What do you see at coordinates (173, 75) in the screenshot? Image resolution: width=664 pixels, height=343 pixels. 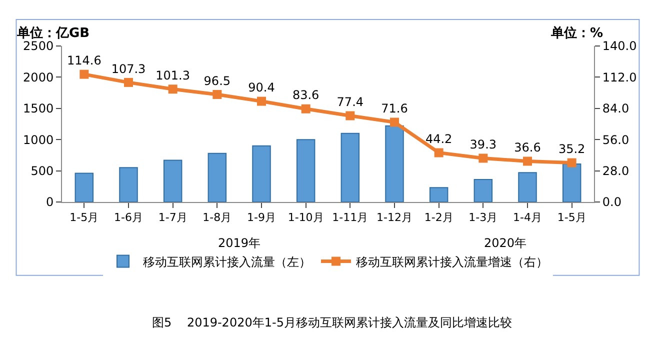 I see `data-label: 101.3` at bounding box center [173, 75].